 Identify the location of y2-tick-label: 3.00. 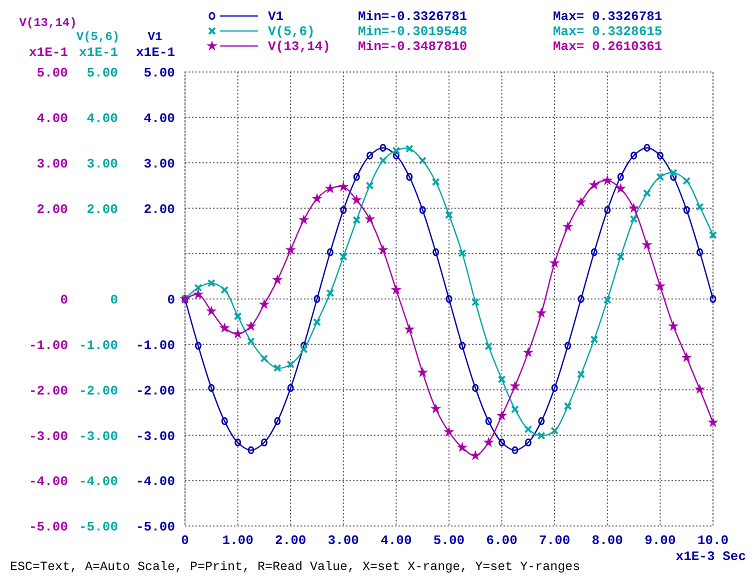
(160, 164).